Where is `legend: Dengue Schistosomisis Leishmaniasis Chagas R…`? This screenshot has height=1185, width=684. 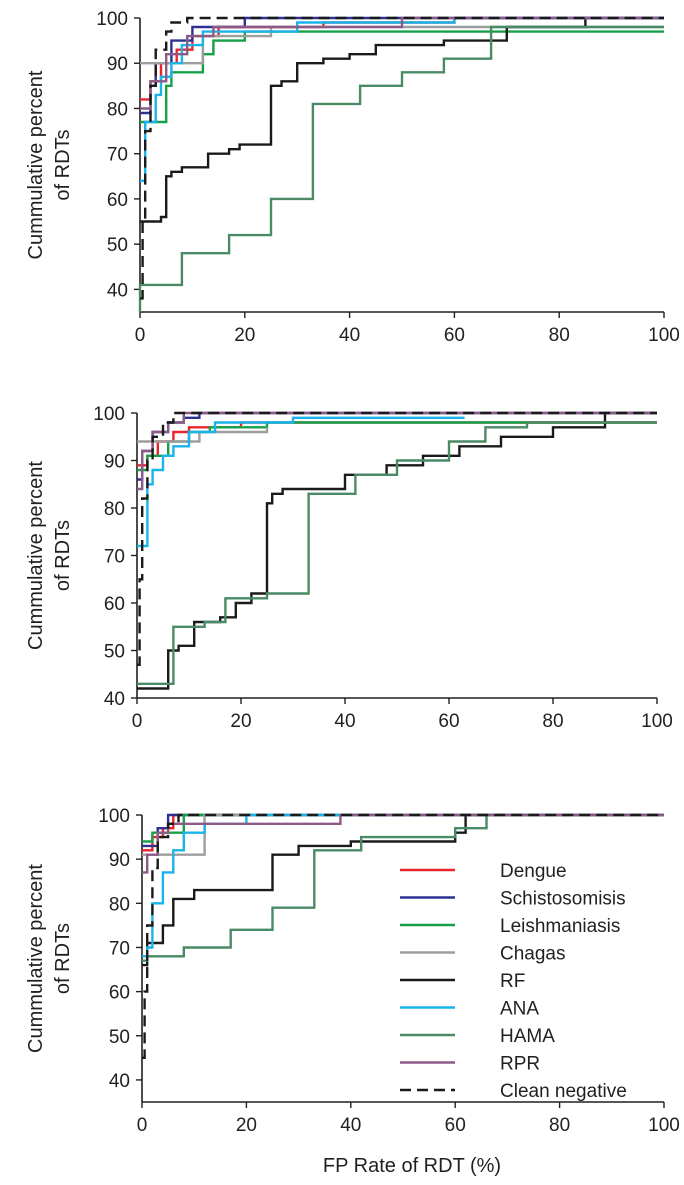 legend: Dengue Schistosomisis Leishmaniasis Chagas R… is located at coordinates (513, 981).